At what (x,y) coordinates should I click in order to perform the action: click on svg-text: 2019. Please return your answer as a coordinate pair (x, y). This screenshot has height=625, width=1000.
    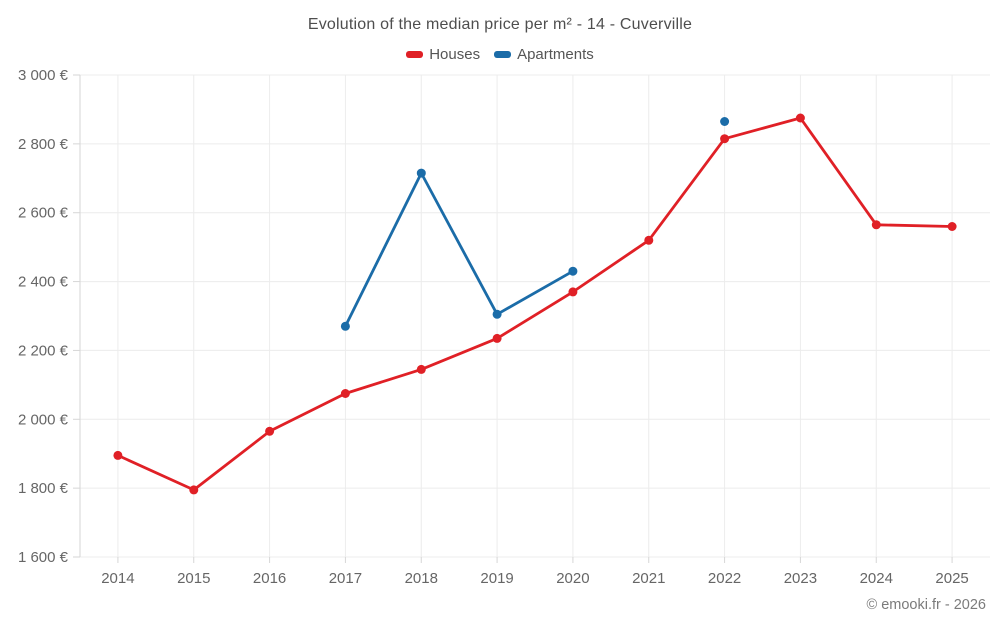
    Looking at the image, I should click on (496, 578).